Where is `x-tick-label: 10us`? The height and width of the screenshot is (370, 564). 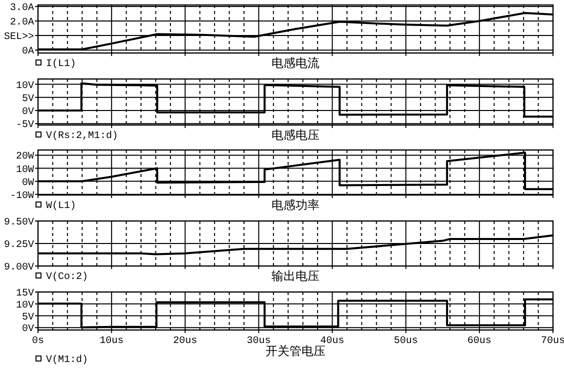
x-tick-label: 10us is located at coordinates (112, 341).